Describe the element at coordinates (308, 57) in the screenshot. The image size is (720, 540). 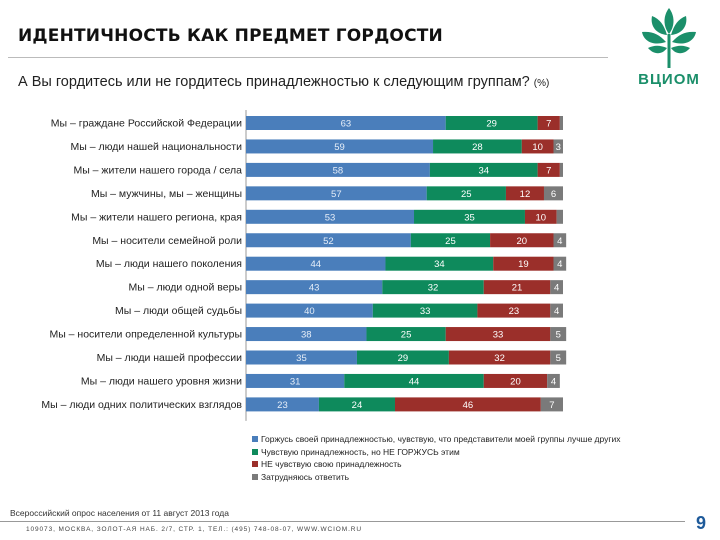
I see `title-divider` at that location.